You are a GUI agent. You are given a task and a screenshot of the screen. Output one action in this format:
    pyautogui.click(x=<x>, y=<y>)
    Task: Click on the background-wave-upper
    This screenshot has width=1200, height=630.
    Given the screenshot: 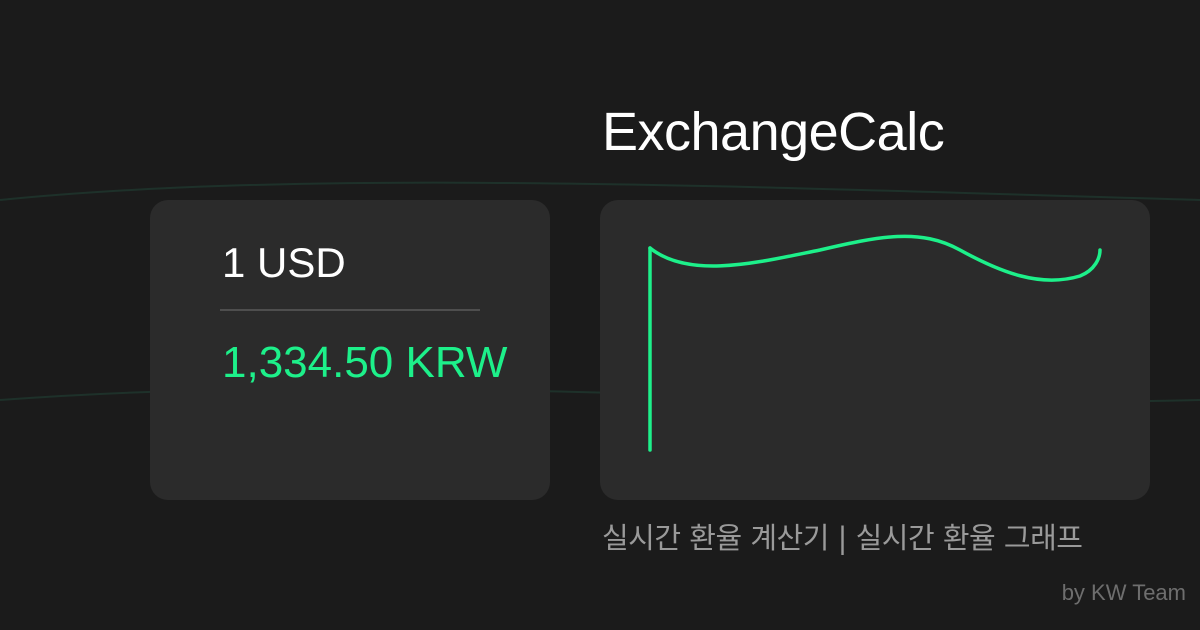 What is the action you would take?
    pyautogui.click(x=600, y=191)
    